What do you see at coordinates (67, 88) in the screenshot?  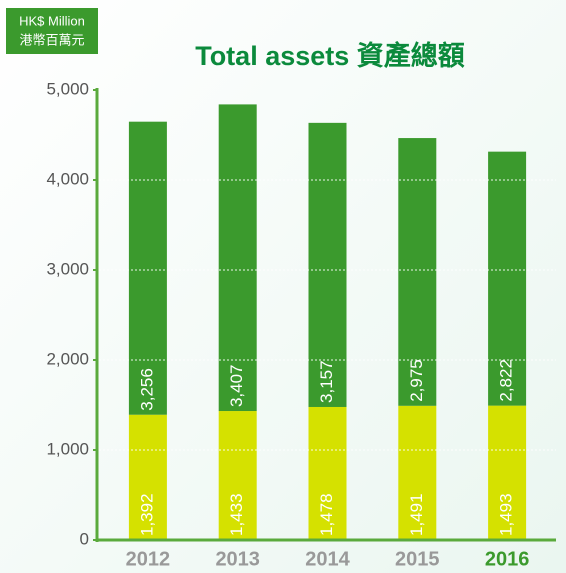 I see `y-tick-label: 5,000` at bounding box center [67, 88].